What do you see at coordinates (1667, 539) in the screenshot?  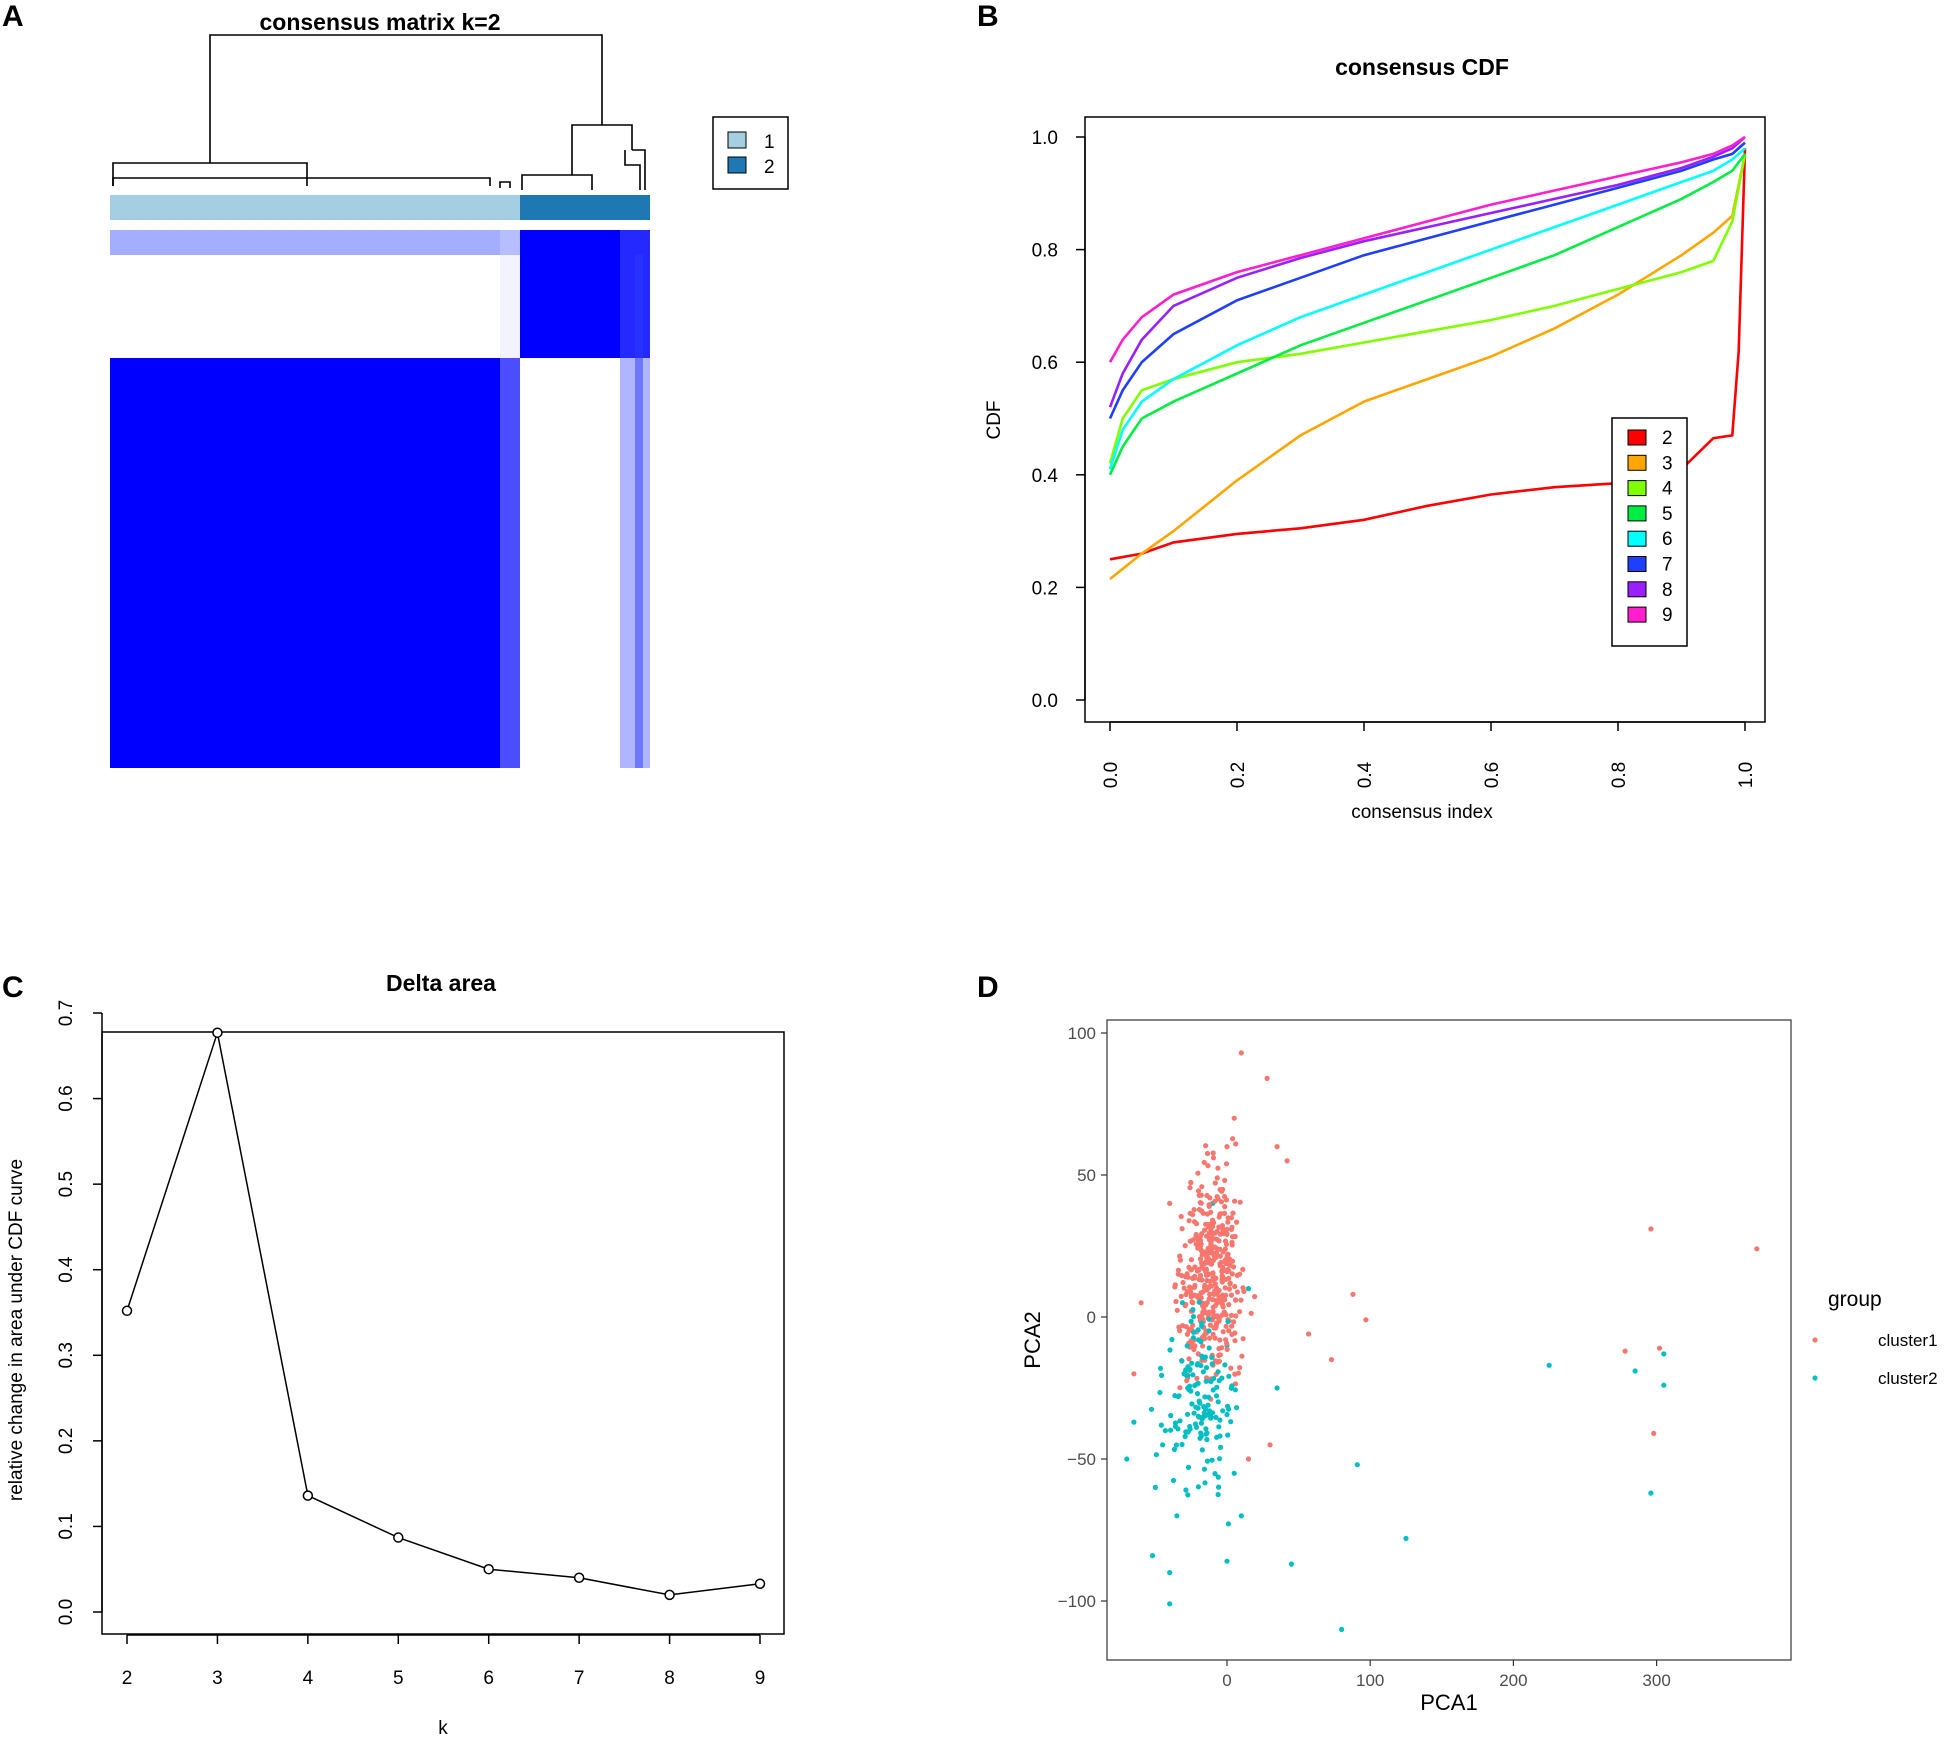 I see `cdf-legend-label-6: 6` at bounding box center [1667, 539].